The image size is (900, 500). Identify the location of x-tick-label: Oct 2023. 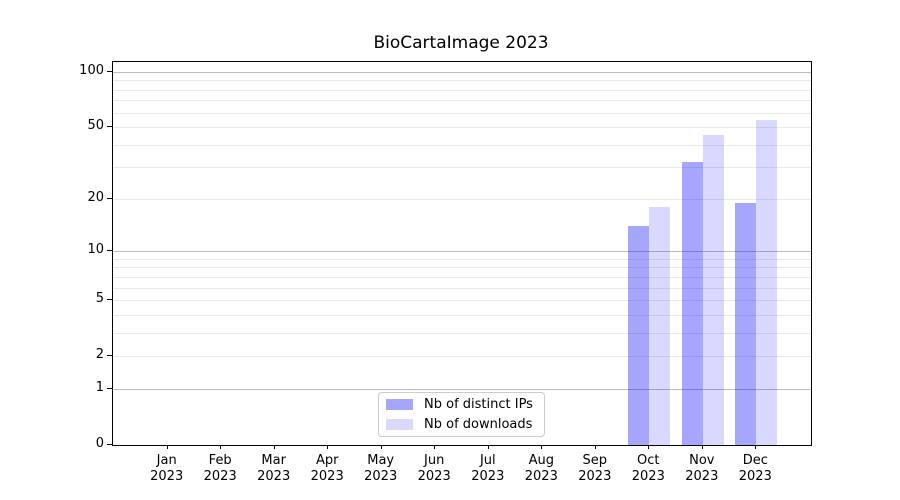
(648, 468).